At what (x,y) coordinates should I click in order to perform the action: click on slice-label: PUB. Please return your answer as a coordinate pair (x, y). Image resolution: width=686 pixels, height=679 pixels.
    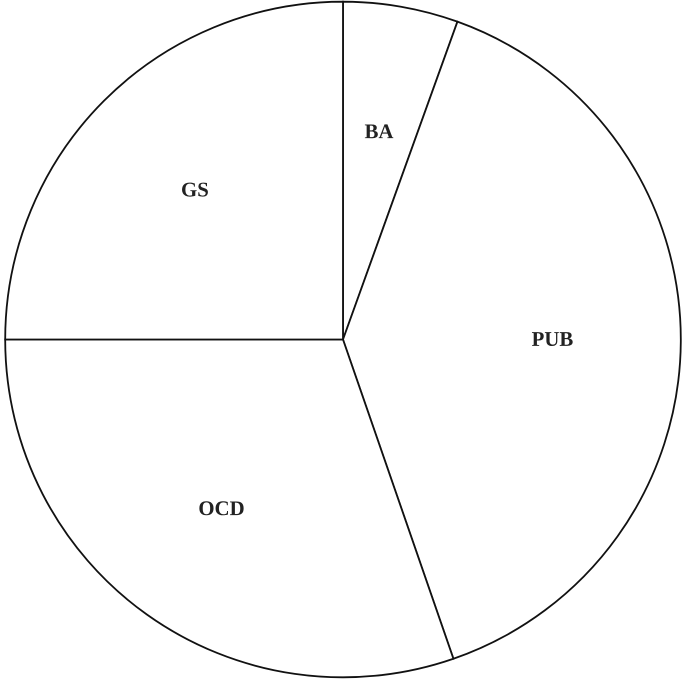
    Looking at the image, I should click on (552, 339).